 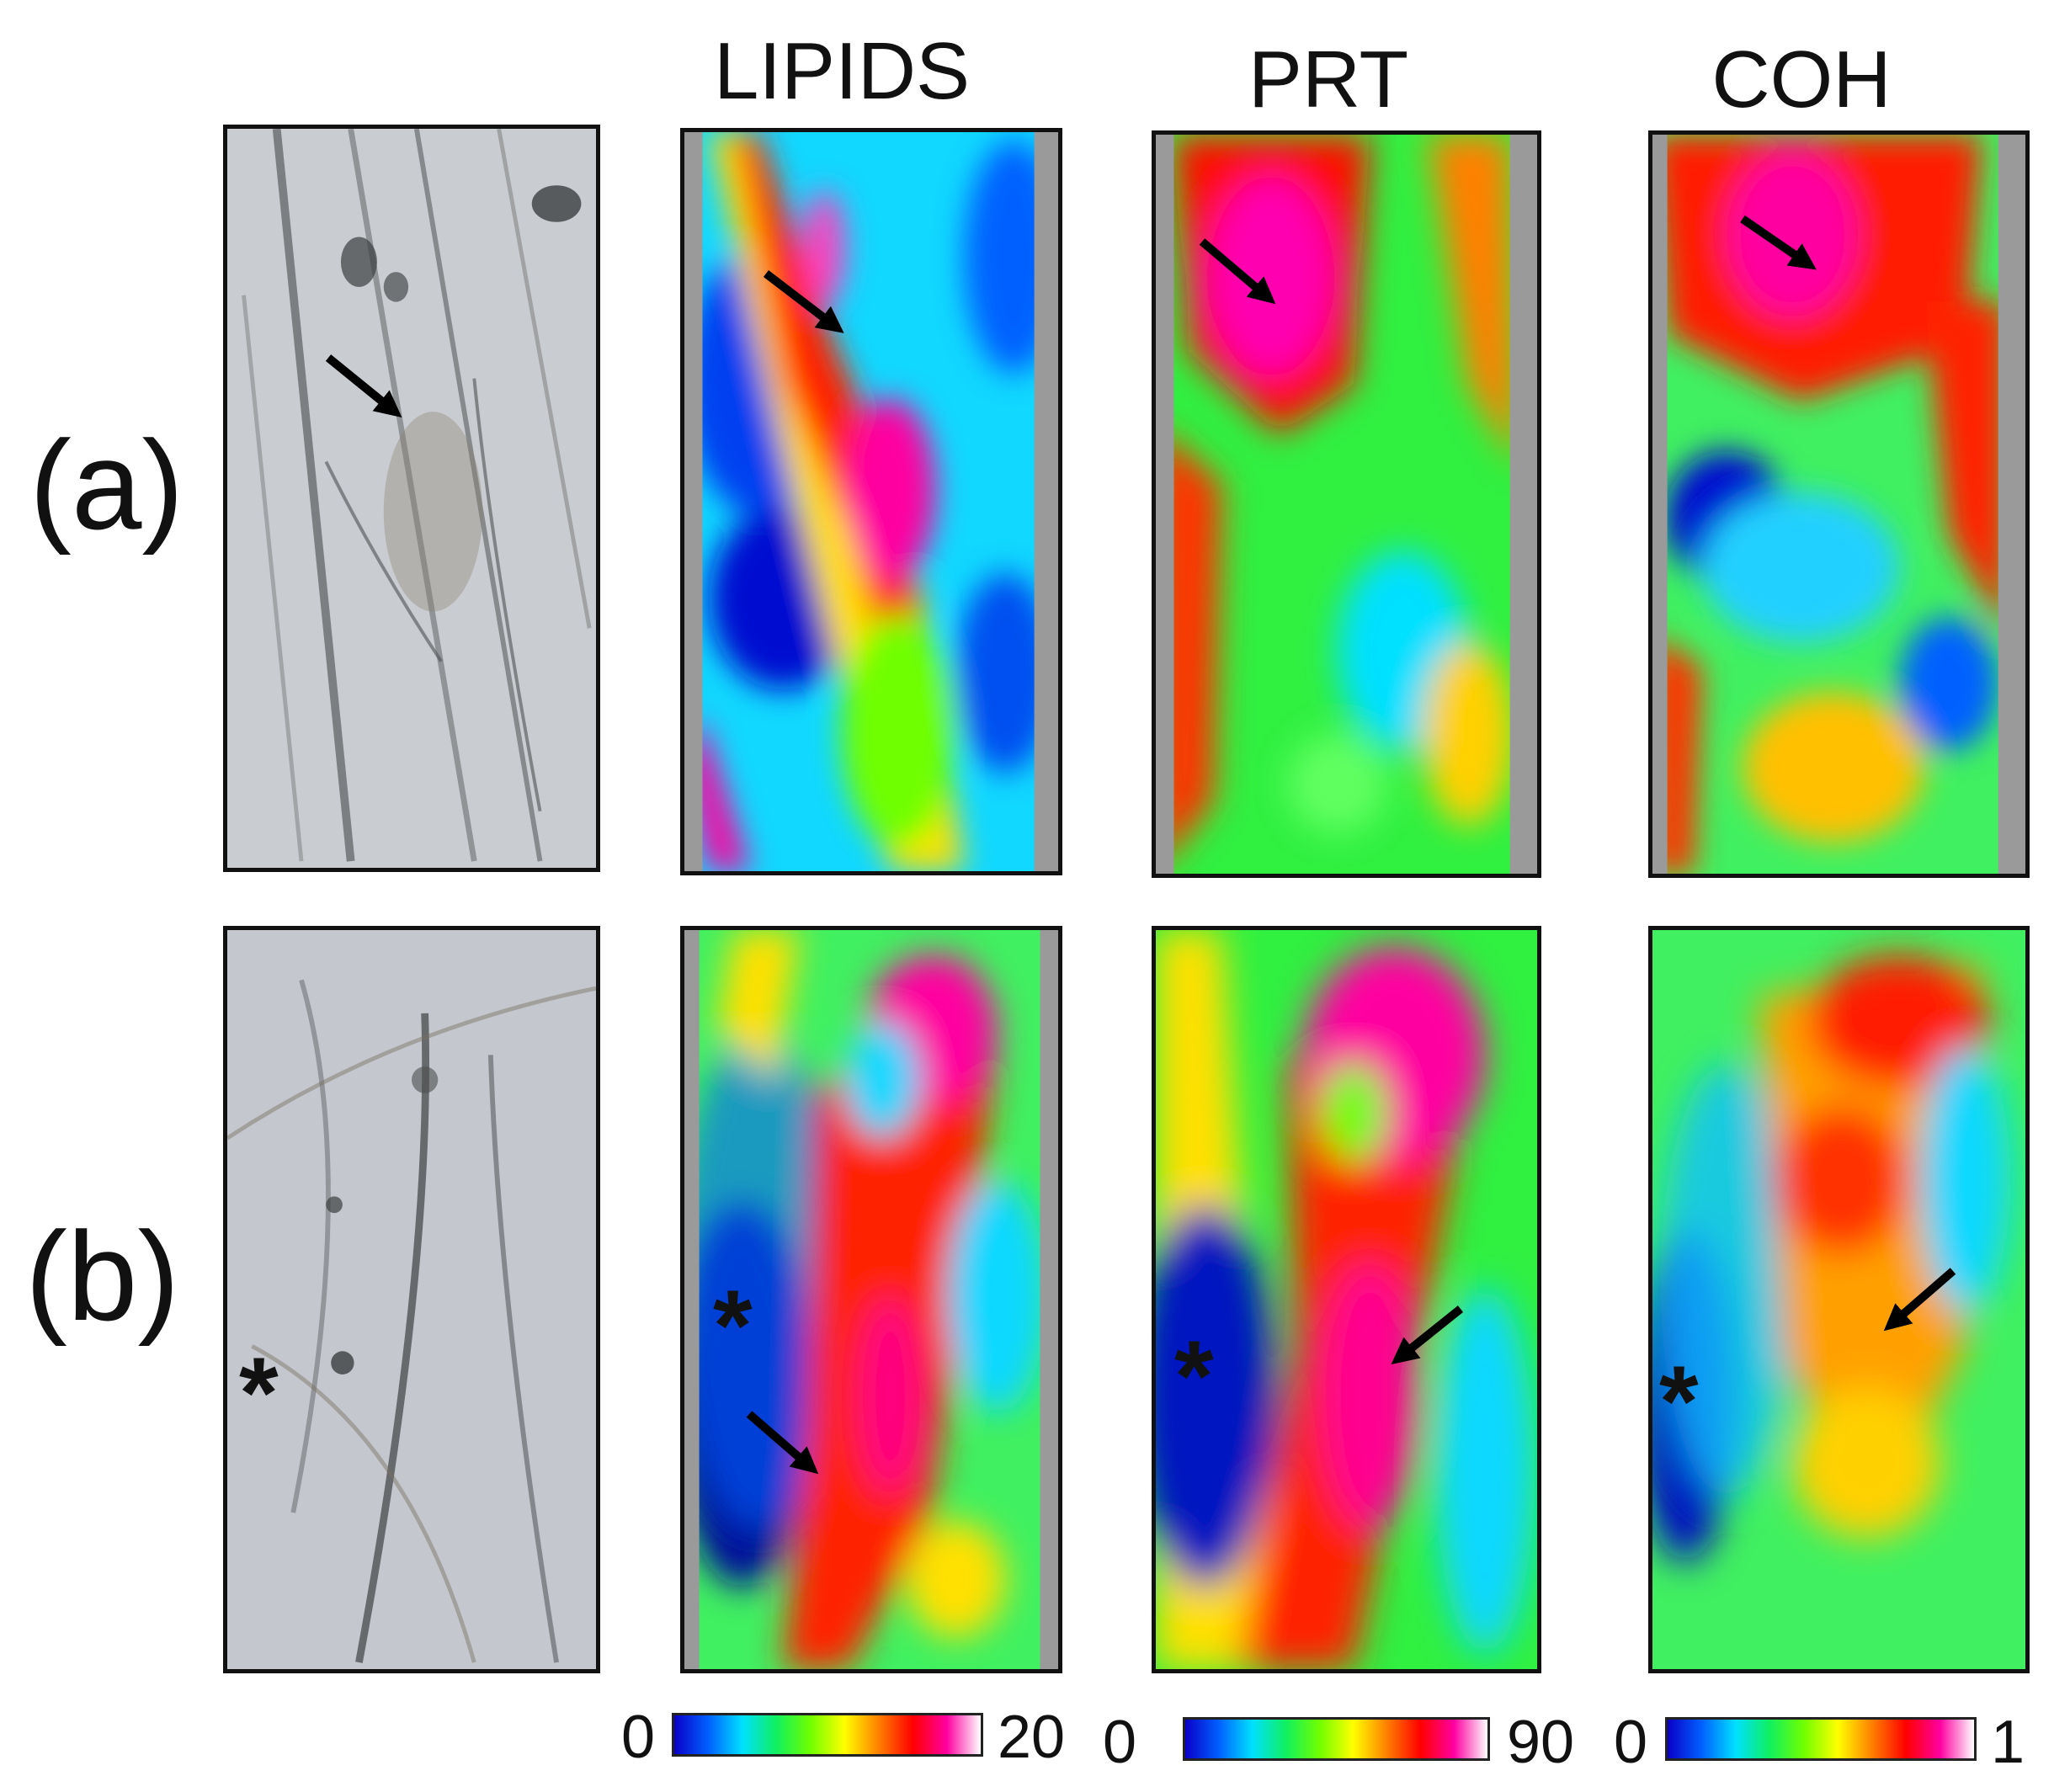 What do you see at coordinates (106, 485) in the screenshot?
I see `row-label-a: (a)` at bounding box center [106, 485].